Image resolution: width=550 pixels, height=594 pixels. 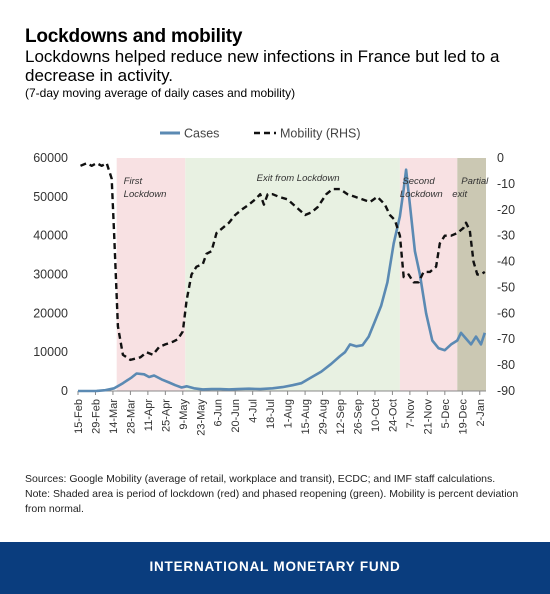 I want to click on x-tick-label: 6-Jun, so click(x=219, y=413).